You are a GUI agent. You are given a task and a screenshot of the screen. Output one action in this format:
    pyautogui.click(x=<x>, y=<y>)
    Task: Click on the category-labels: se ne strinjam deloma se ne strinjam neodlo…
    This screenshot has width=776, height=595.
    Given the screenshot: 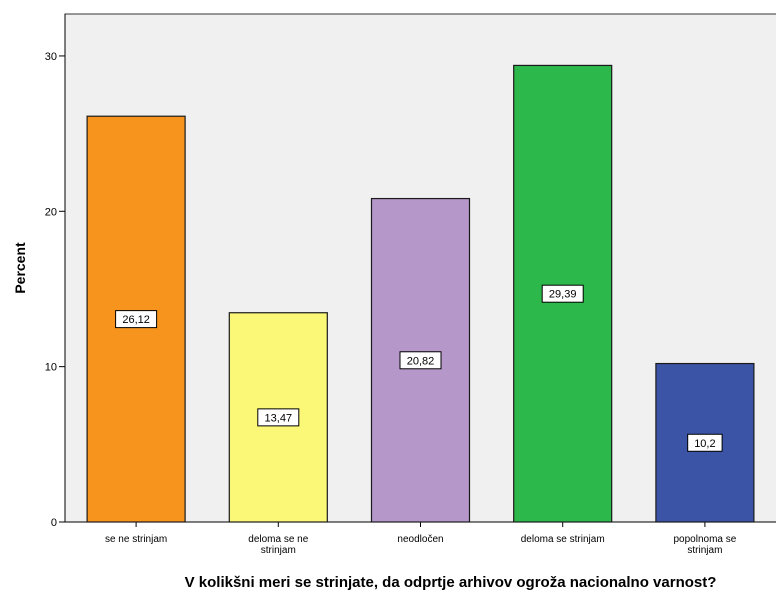 What is the action you would take?
    pyautogui.click(x=421, y=545)
    